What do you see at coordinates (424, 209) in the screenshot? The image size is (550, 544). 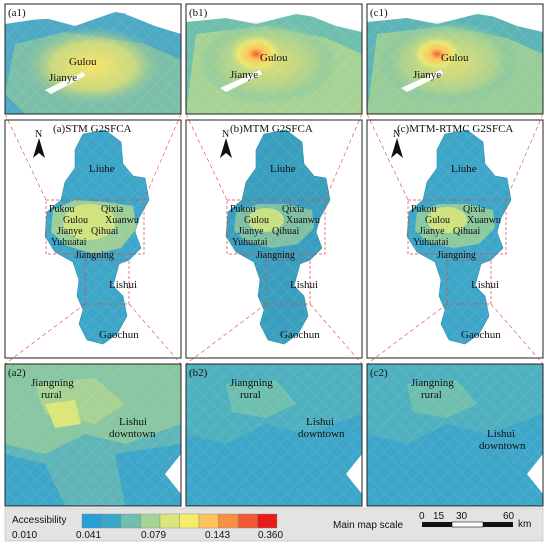 I see `district-pukou-c: Pukou` at bounding box center [424, 209].